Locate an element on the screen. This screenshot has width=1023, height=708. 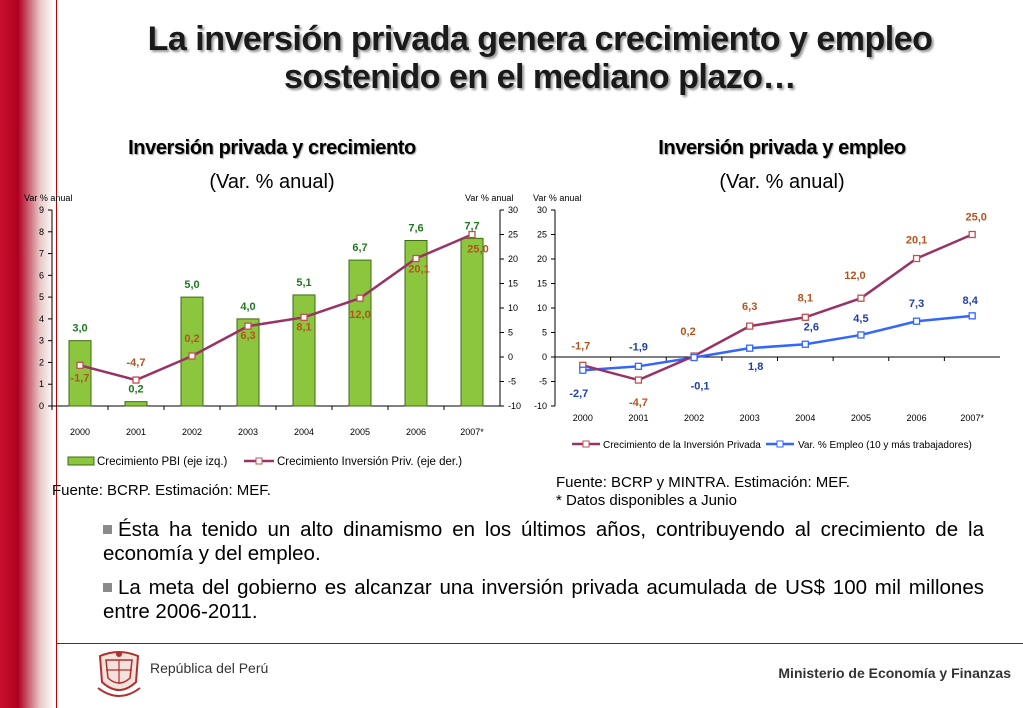
legend-investment-label: Crecimiento de la Inversión Privada is located at coordinates (682, 445).